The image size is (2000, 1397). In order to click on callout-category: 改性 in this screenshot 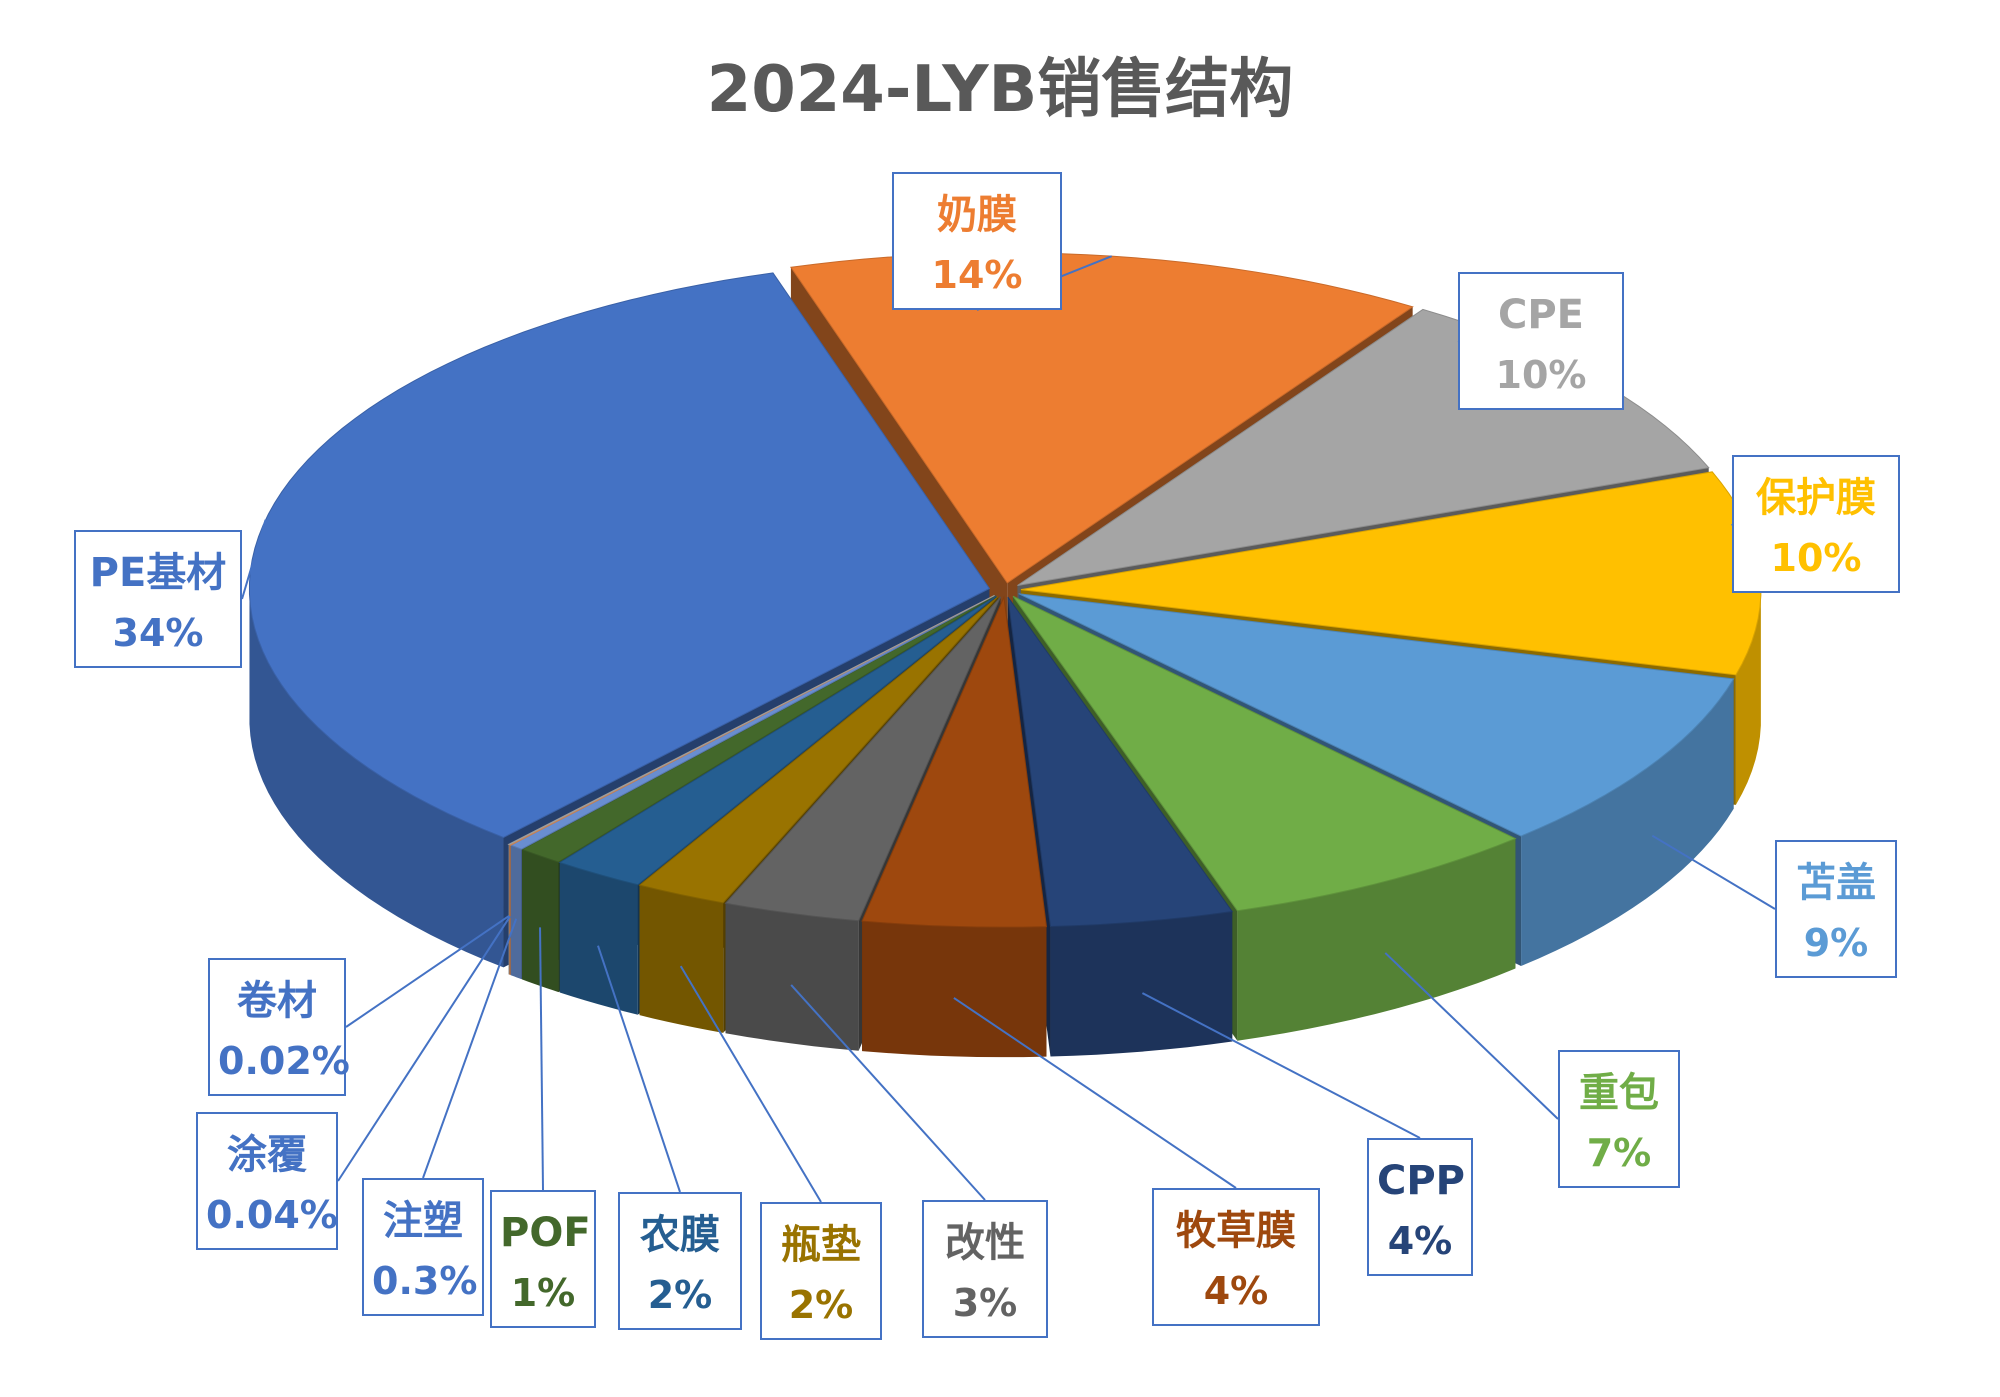, I will do `click(985, 1243)`.